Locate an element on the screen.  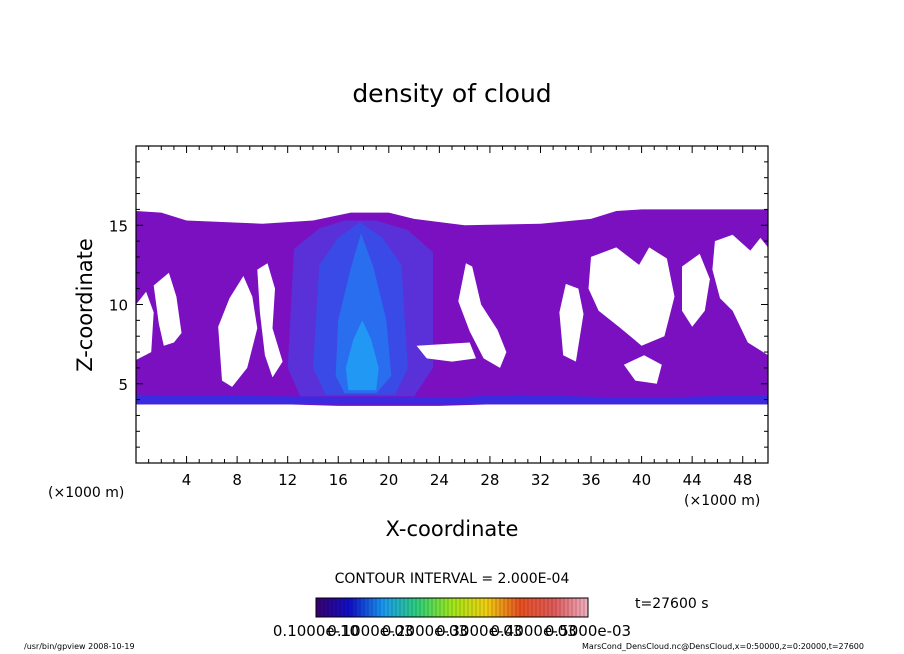
x-tick-label: 8 is located at coordinates (237, 480).